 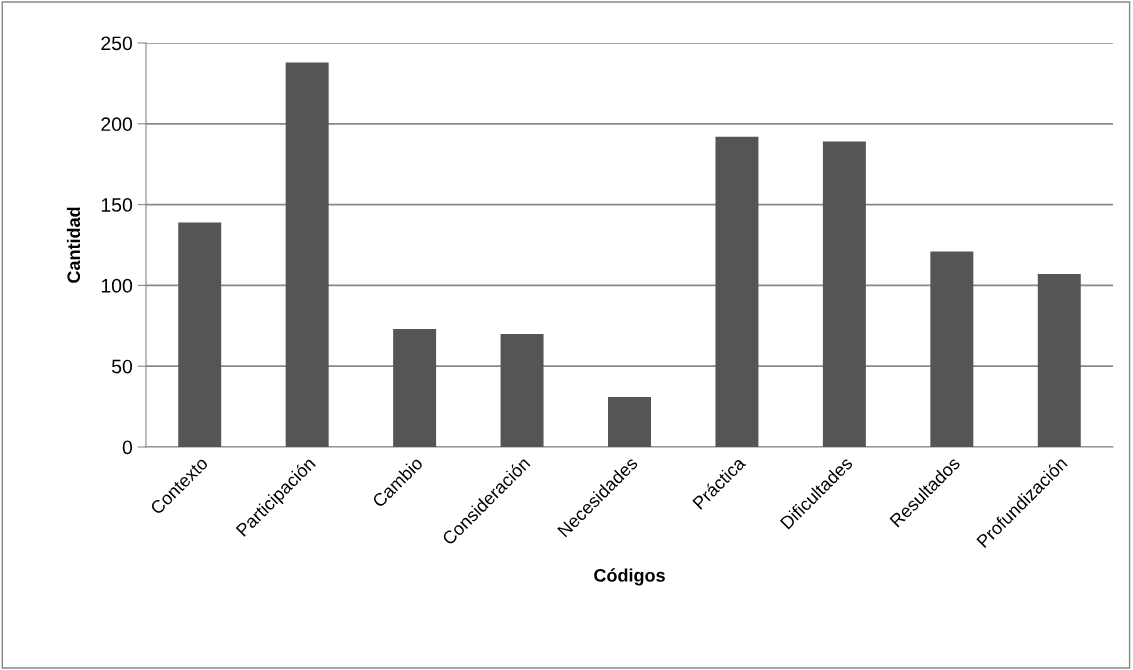 What do you see at coordinates (117, 124) in the screenshot?
I see `y-tick-label: 200` at bounding box center [117, 124].